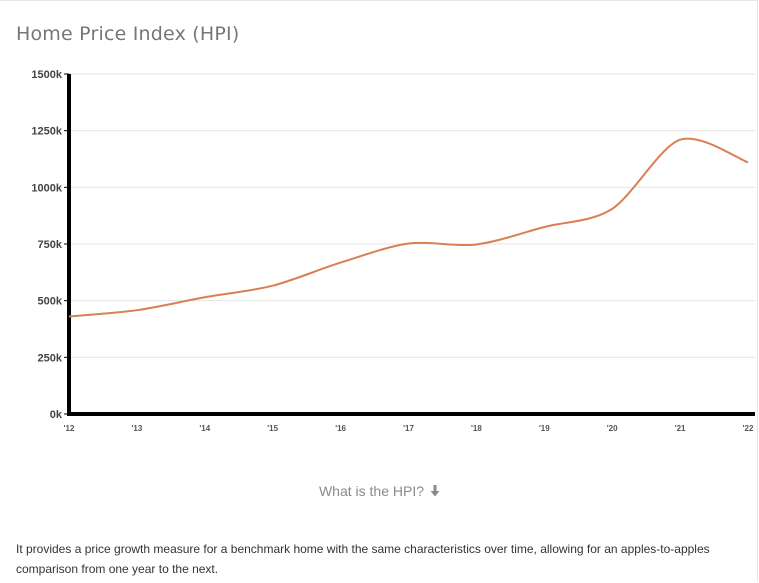  What do you see at coordinates (136, 428) in the screenshot?
I see `x-tick-label: '13` at bounding box center [136, 428].